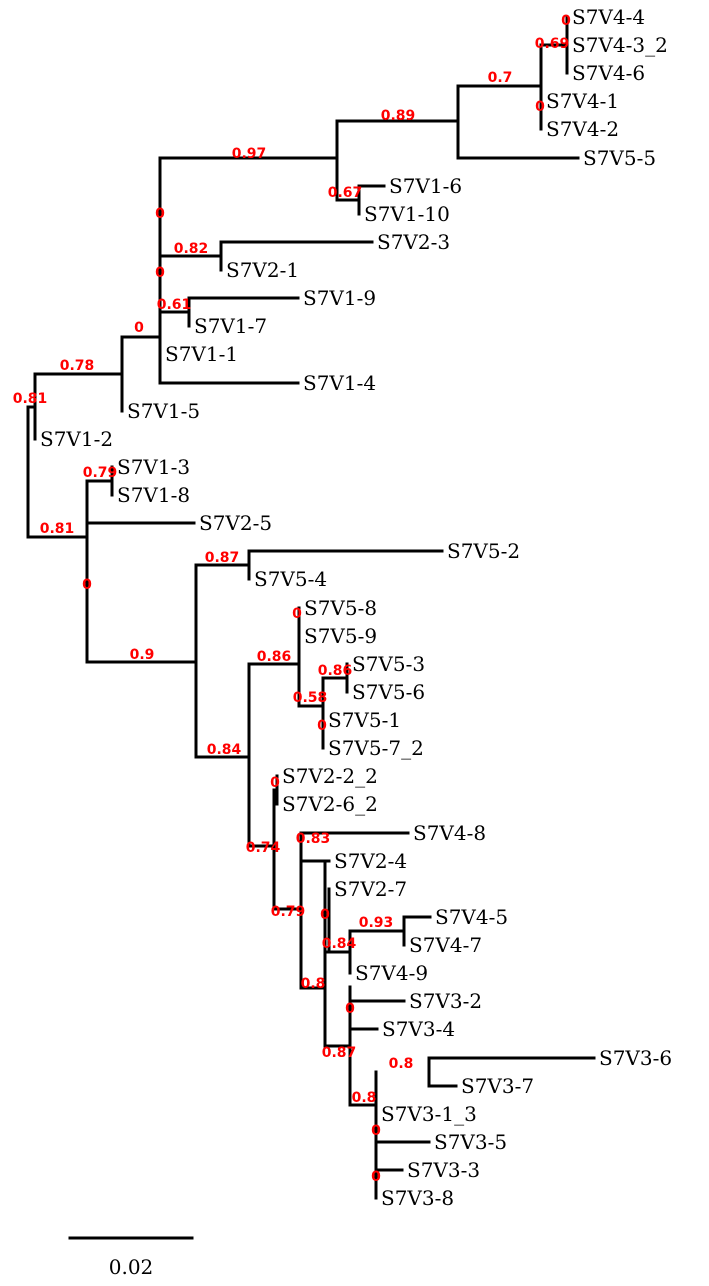  Describe the element at coordinates (445, 945) in the screenshot. I see `tip-label: S7V4-7` at that location.